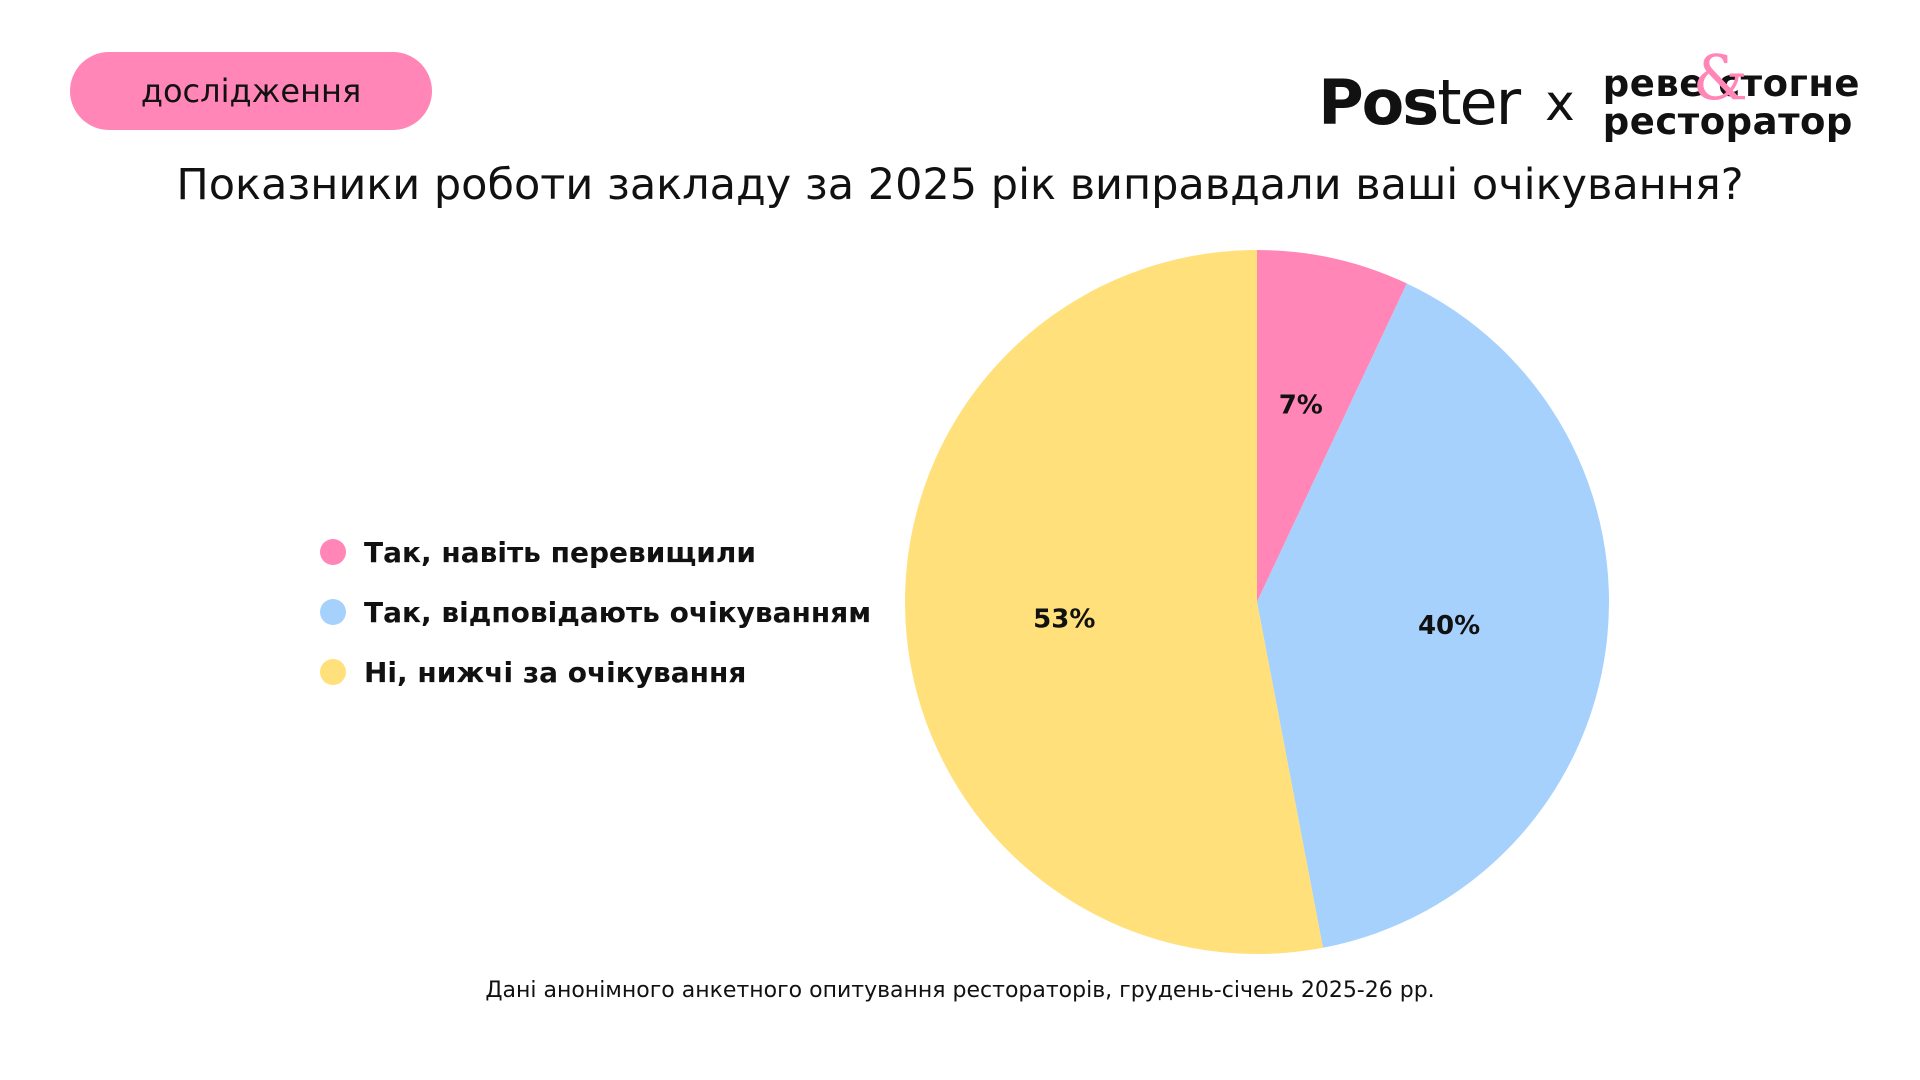 The image size is (1920, 1080). I want to click on pie-slice-below, so click(1114, 602).